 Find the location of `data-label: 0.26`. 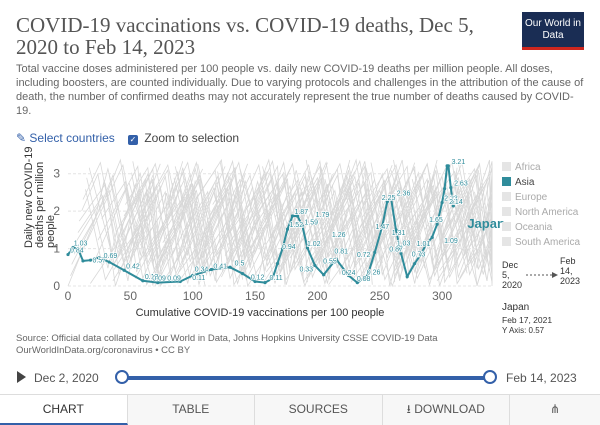

data-label: 0.26 is located at coordinates (374, 272).